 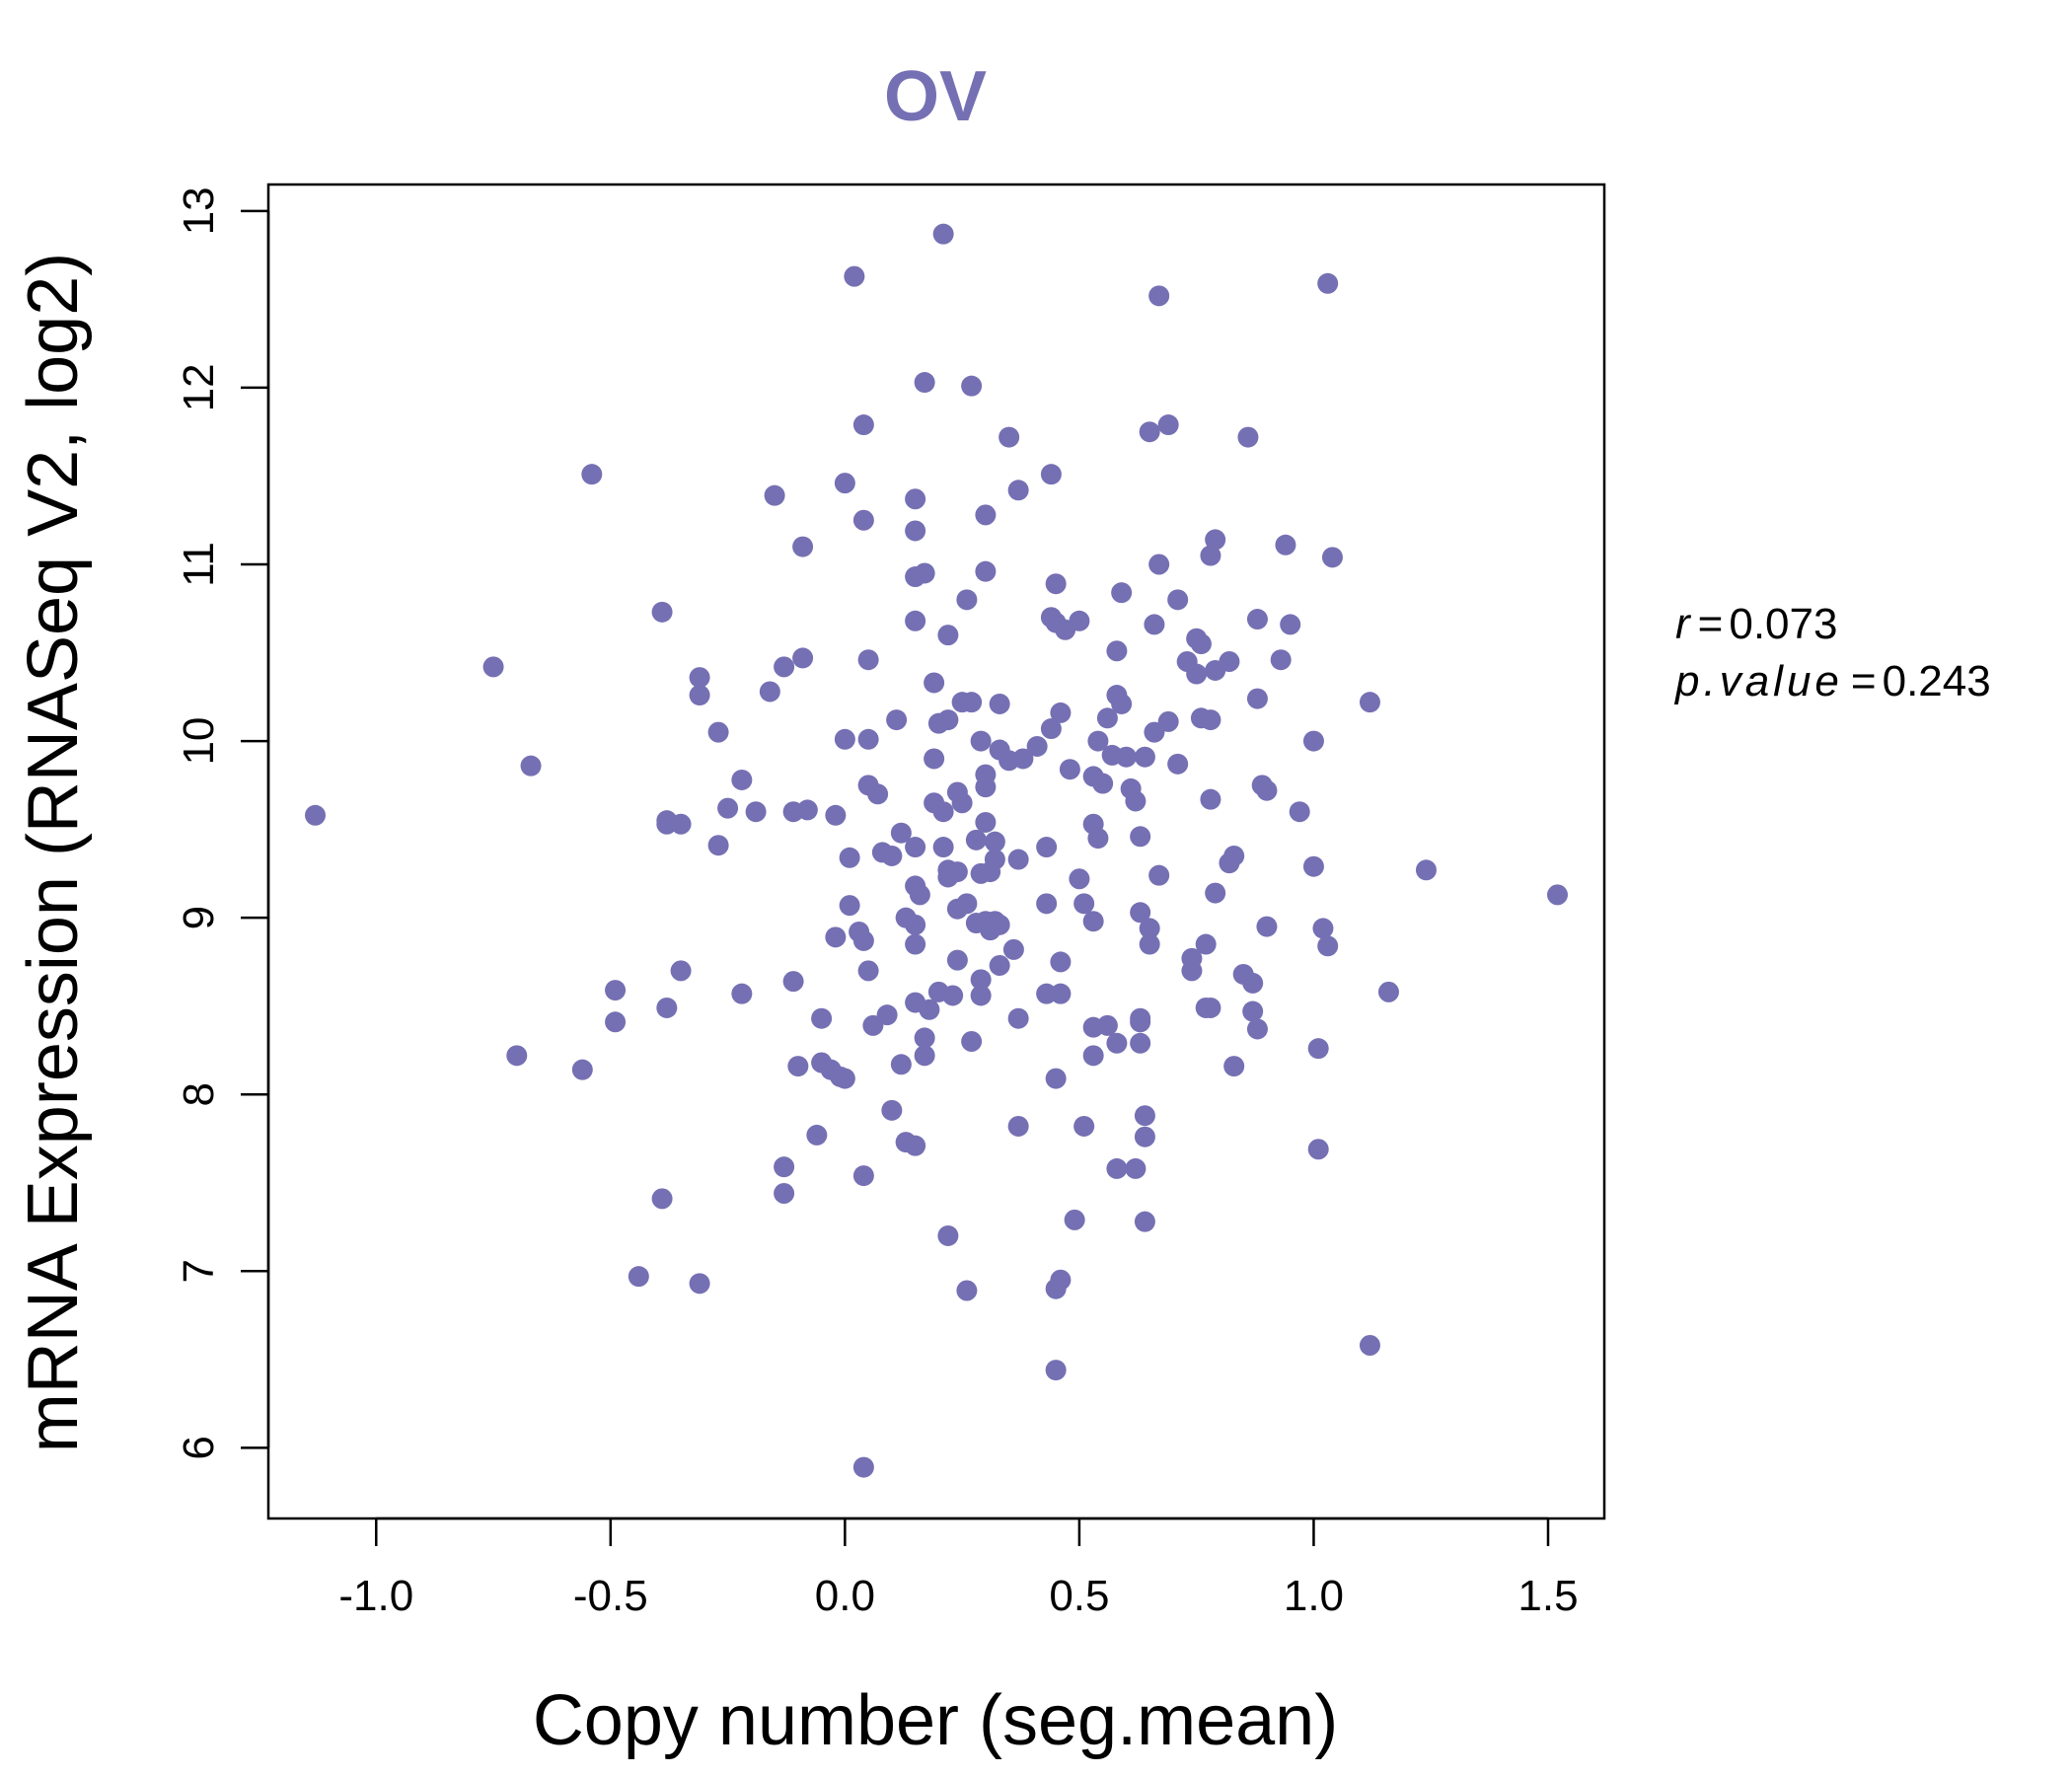 What do you see at coordinates (1079, 1596) in the screenshot?
I see `x-tick-label: 0.5` at bounding box center [1079, 1596].